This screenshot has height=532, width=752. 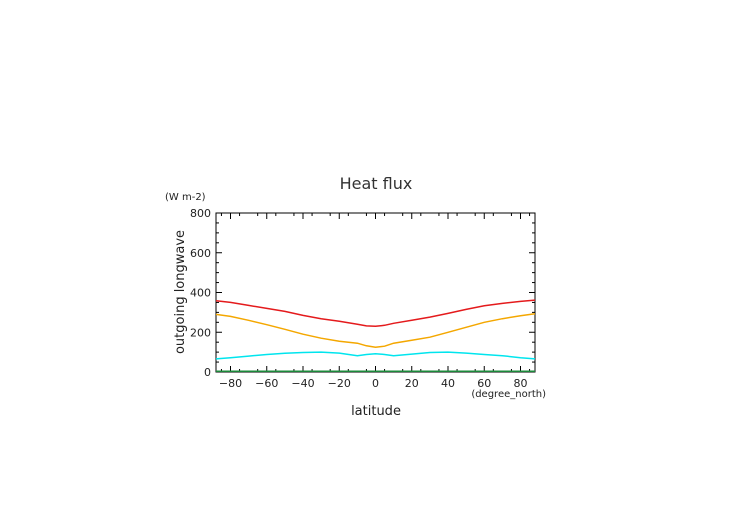 What do you see at coordinates (180, 292) in the screenshot?
I see `y-axis-label: outgoing longwave` at bounding box center [180, 292].